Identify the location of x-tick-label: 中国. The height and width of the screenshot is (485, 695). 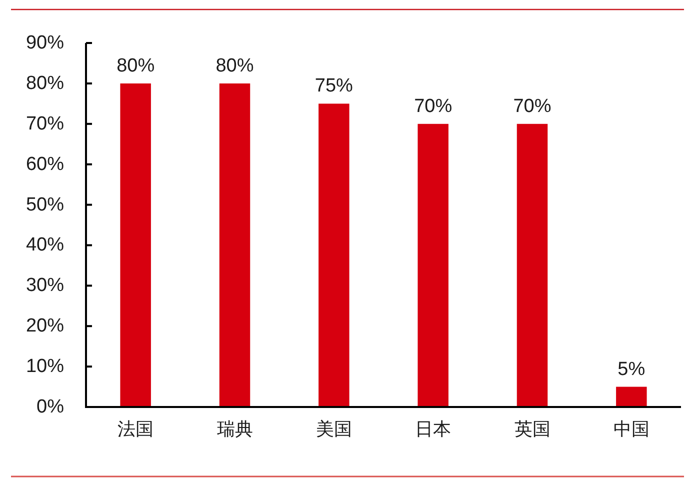
(631, 429).